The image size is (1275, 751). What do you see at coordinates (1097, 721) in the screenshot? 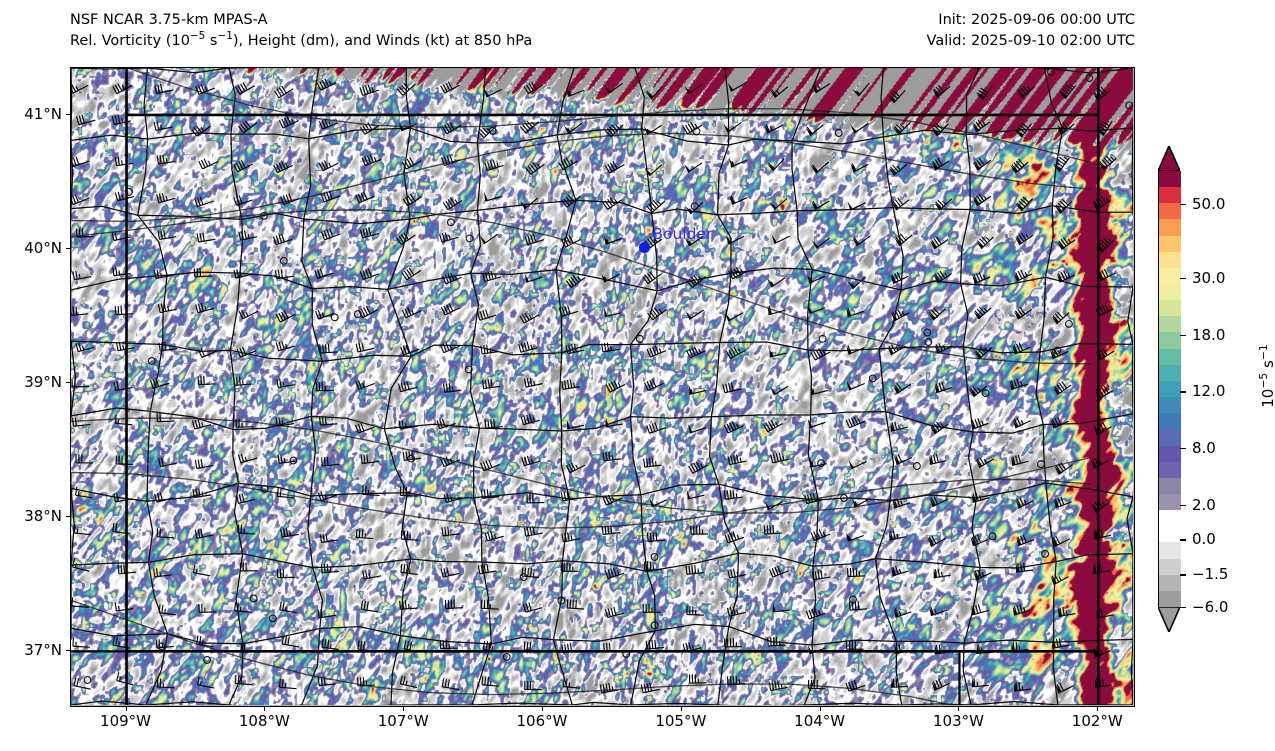
I see `x-tick-label-7: 102°W` at bounding box center [1097, 721].